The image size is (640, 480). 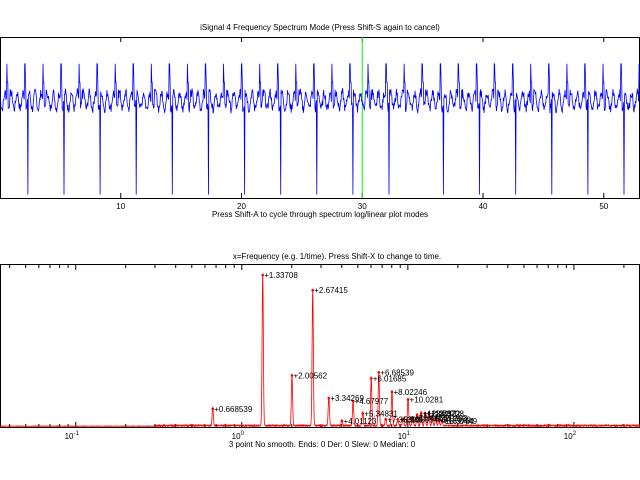 I want to click on peak-label: +2.67415, so click(x=331, y=290).